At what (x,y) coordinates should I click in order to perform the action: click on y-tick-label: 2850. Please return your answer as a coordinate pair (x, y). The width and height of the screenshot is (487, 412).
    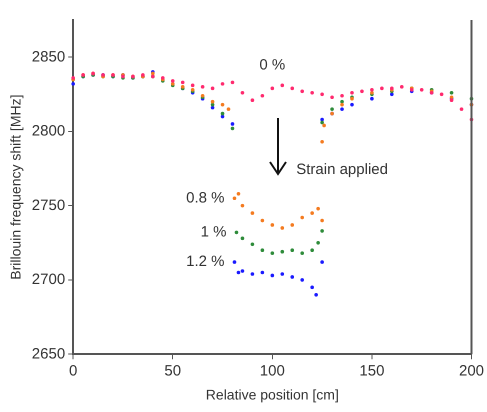
    Looking at the image, I should click on (49, 57).